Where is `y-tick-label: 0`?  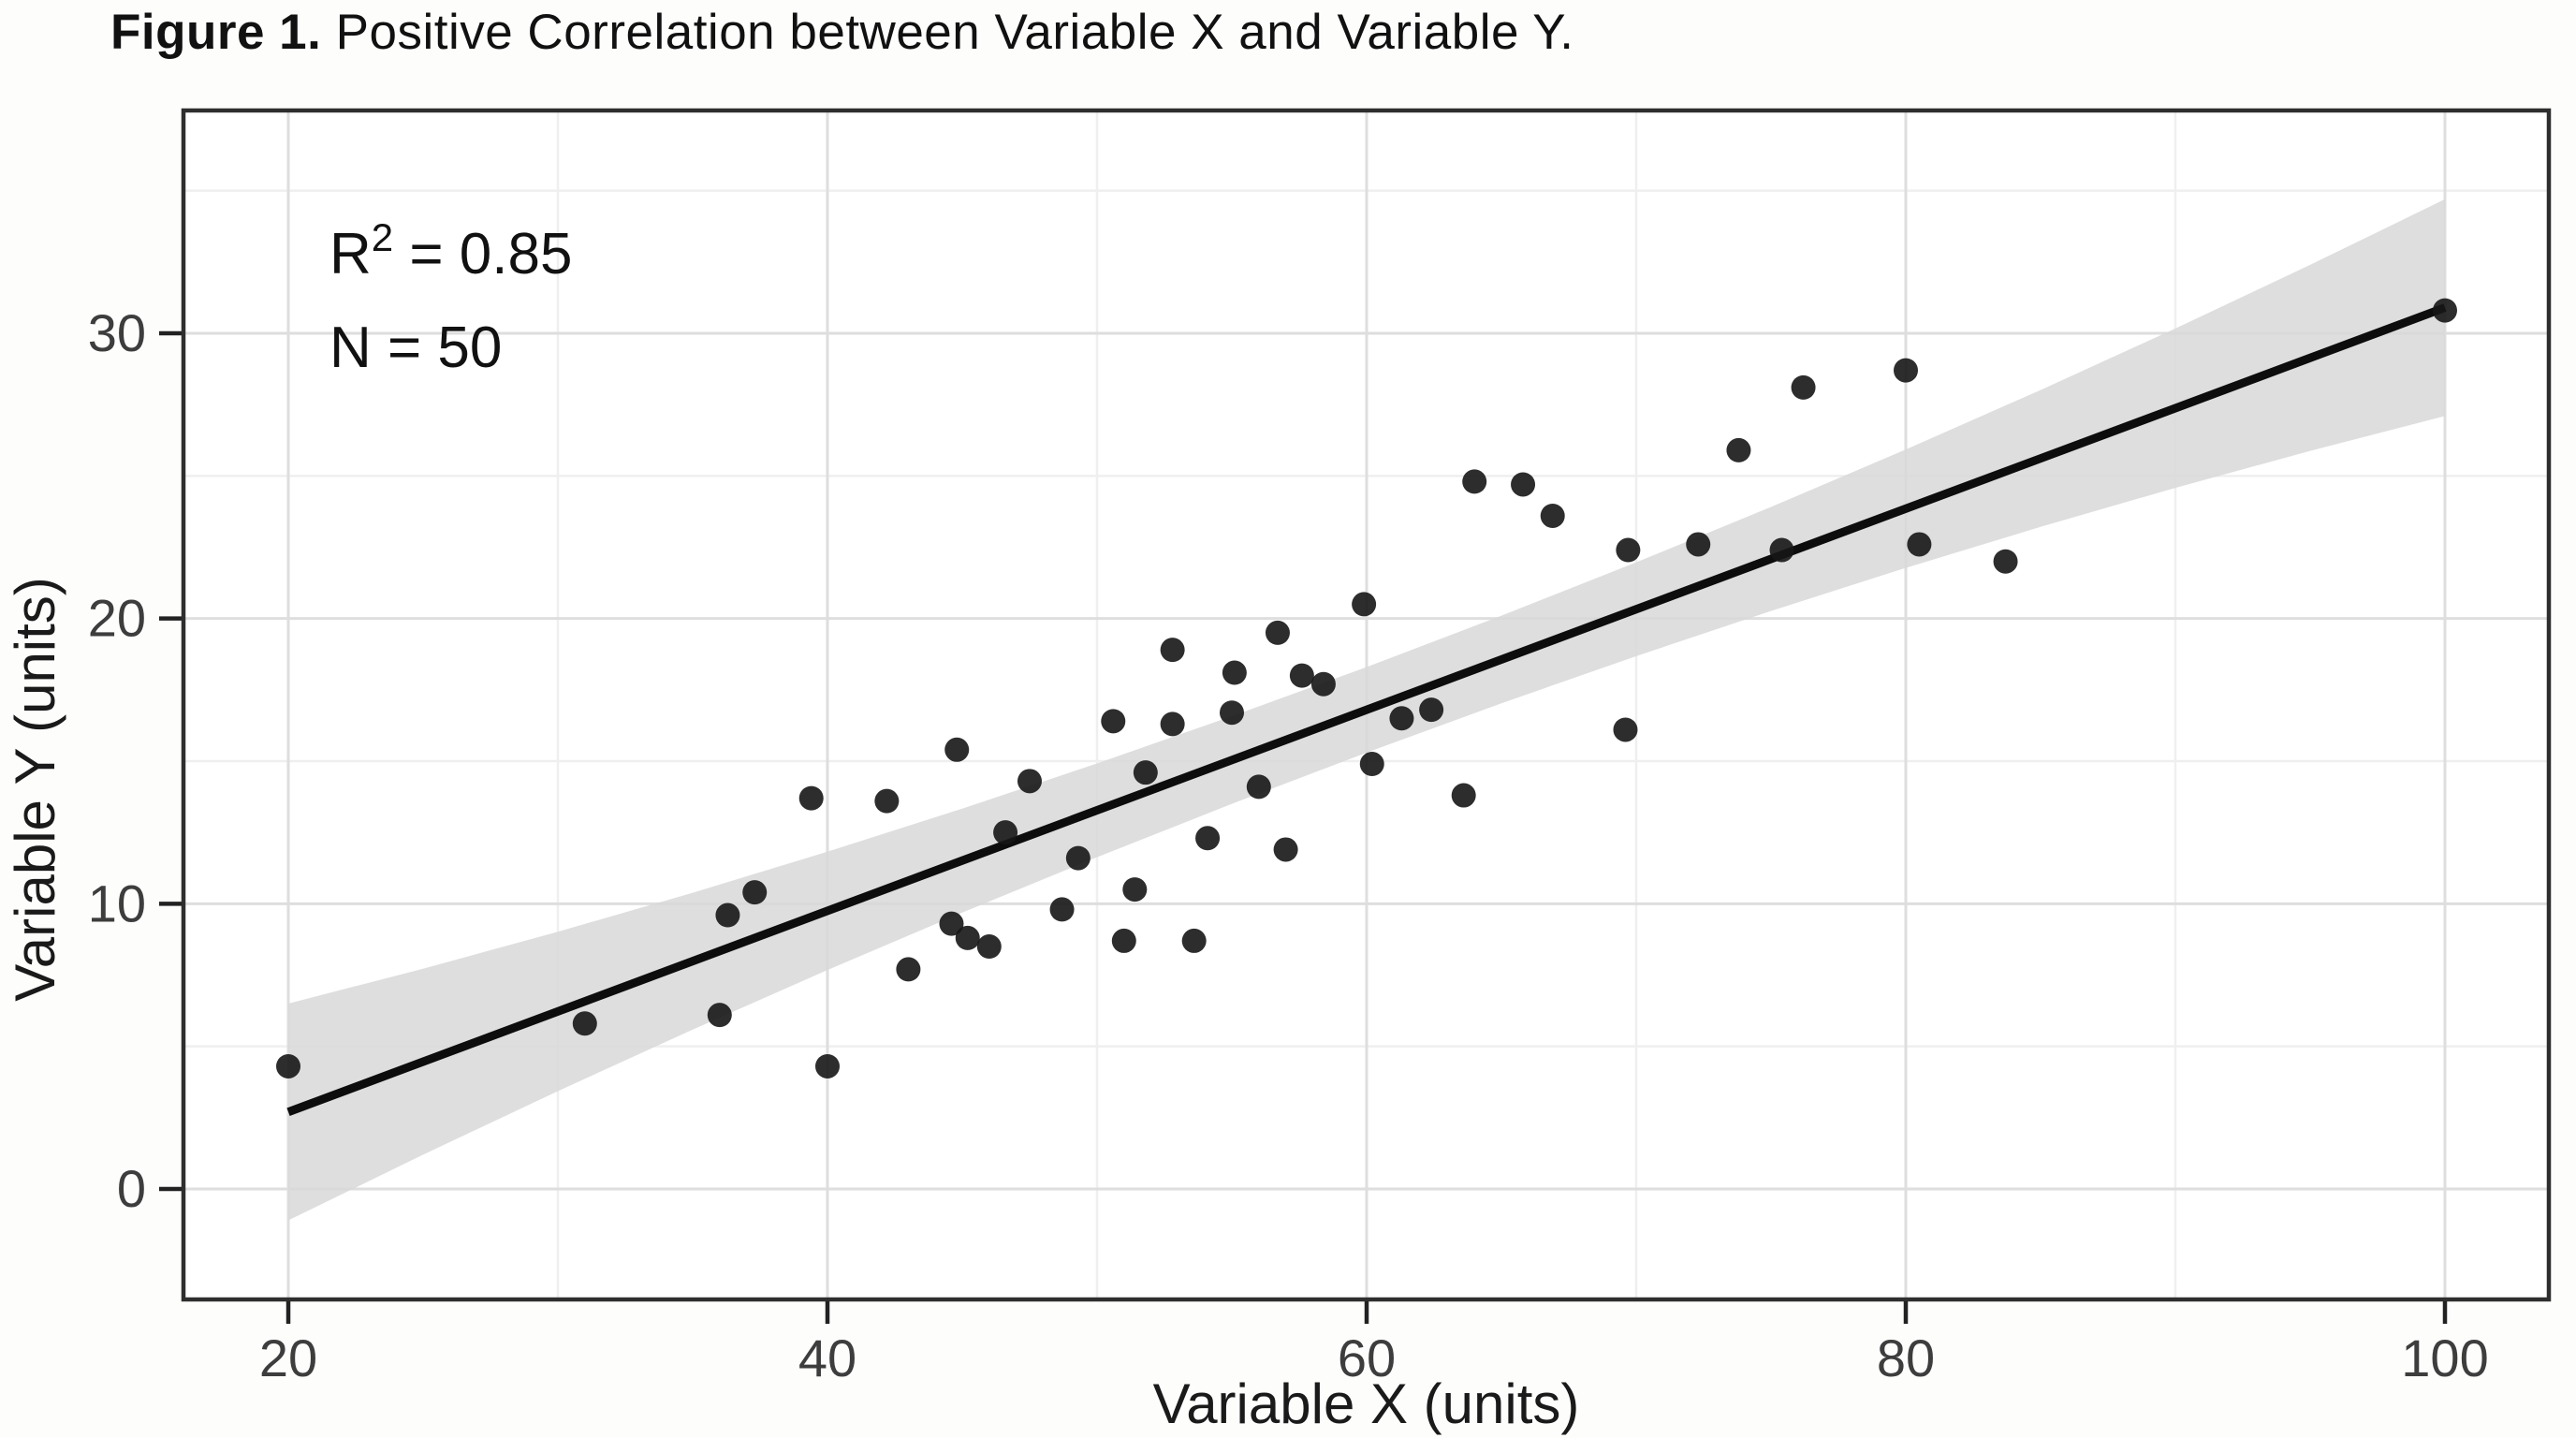
y-tick-label: 0 is located at coordinates (131, 1188).